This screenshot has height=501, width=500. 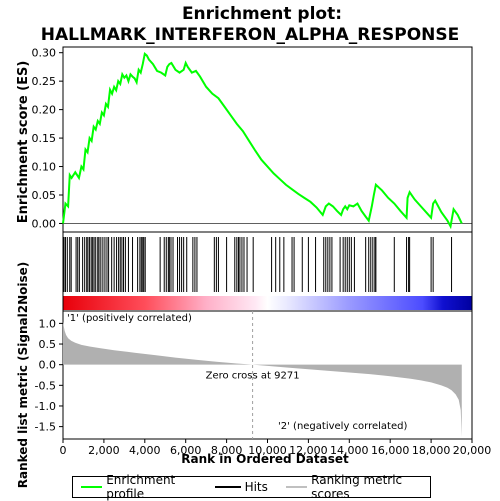 What do you see at coordinates (296, 487) in the screenshot?
I see `legend-swatch-metric` at bounding box center [296, 487].